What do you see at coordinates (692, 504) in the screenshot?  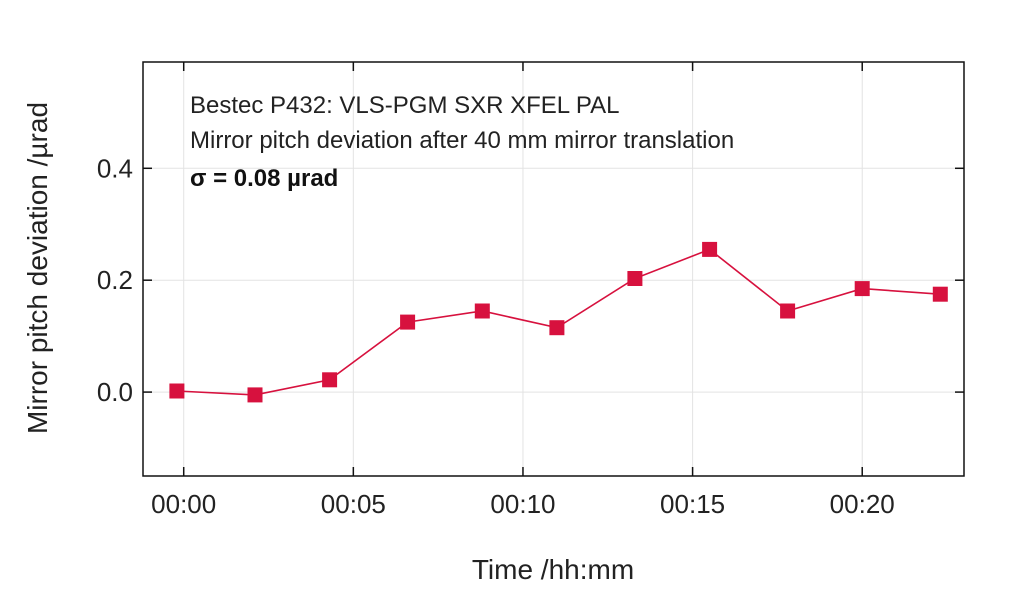 I see `x-tick-label: 00:15` at bounding box center [692, 504].